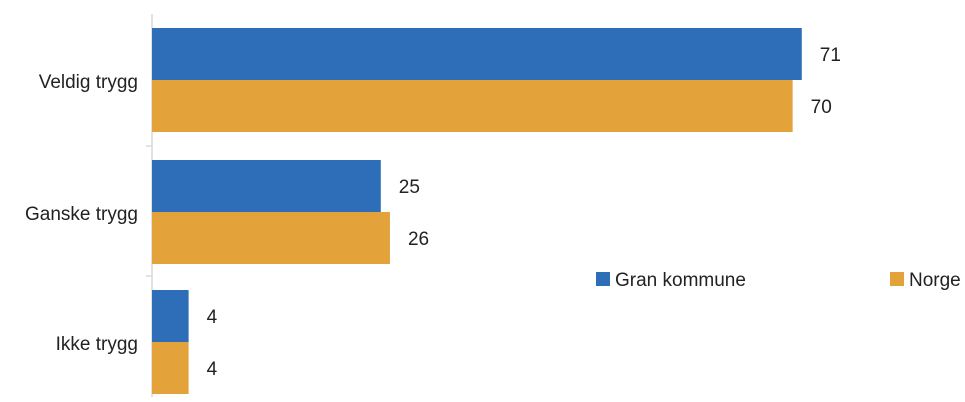 Image resolution: width=965 pixels, height=402 pixels. I want to click on bar-gran-kommune-veldig-trygg, so click(477, 54).